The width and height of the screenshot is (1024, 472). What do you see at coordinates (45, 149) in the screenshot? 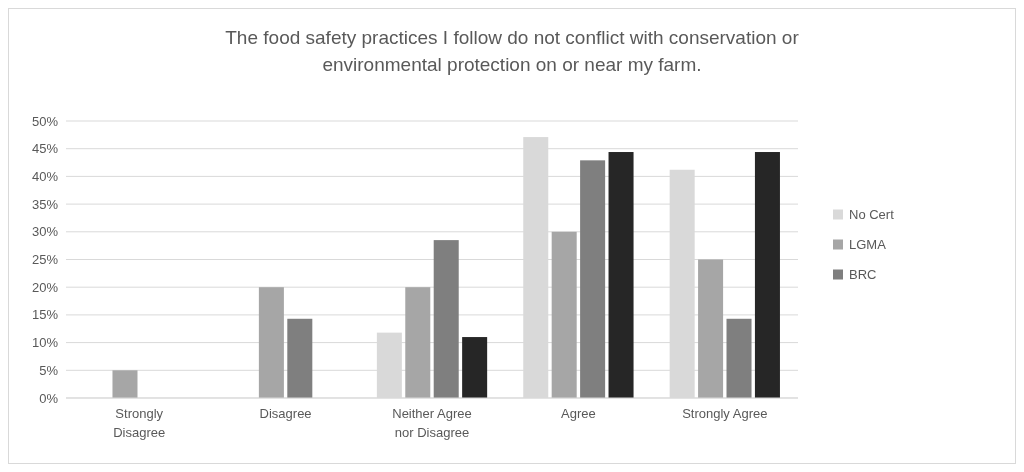
I see `y-tick-label: 45%` at bounding box center [45, 149].